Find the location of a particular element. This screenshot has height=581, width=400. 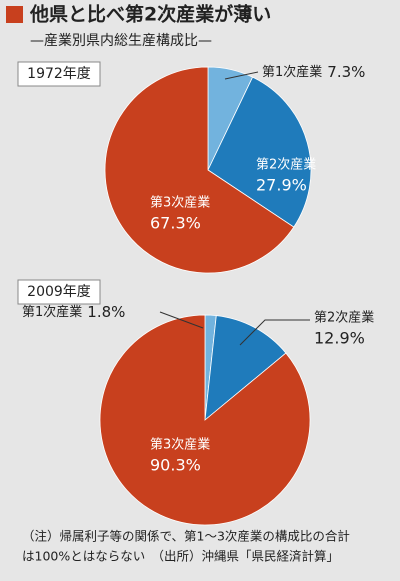

title-marker is located at coordinates (14, 14).